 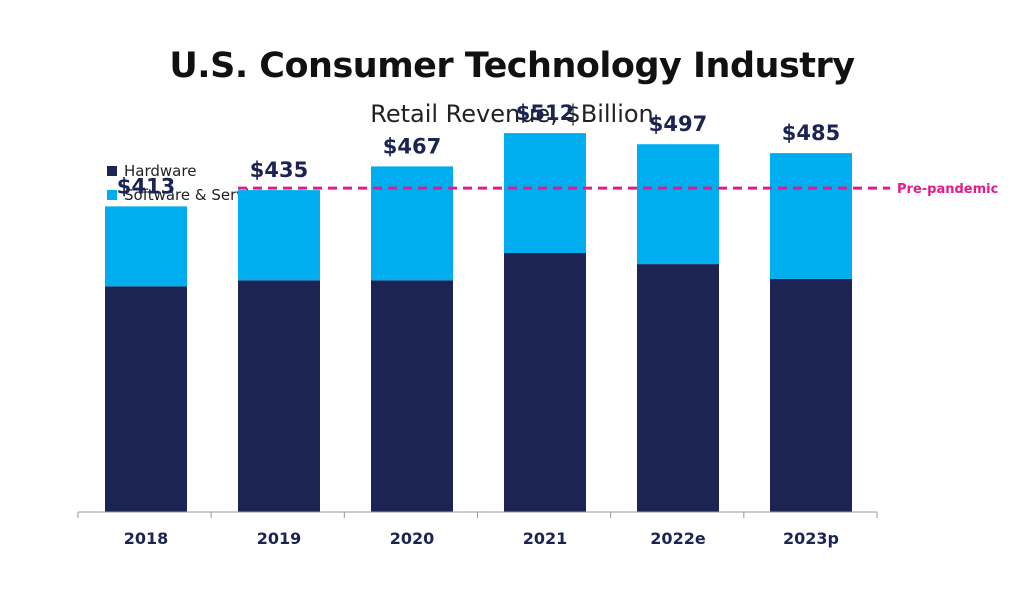 What do you see at coordinates (146, 538) in the screenshot?
I see `x-tick-label-2018: 2018` at bounding box center [146, 538].